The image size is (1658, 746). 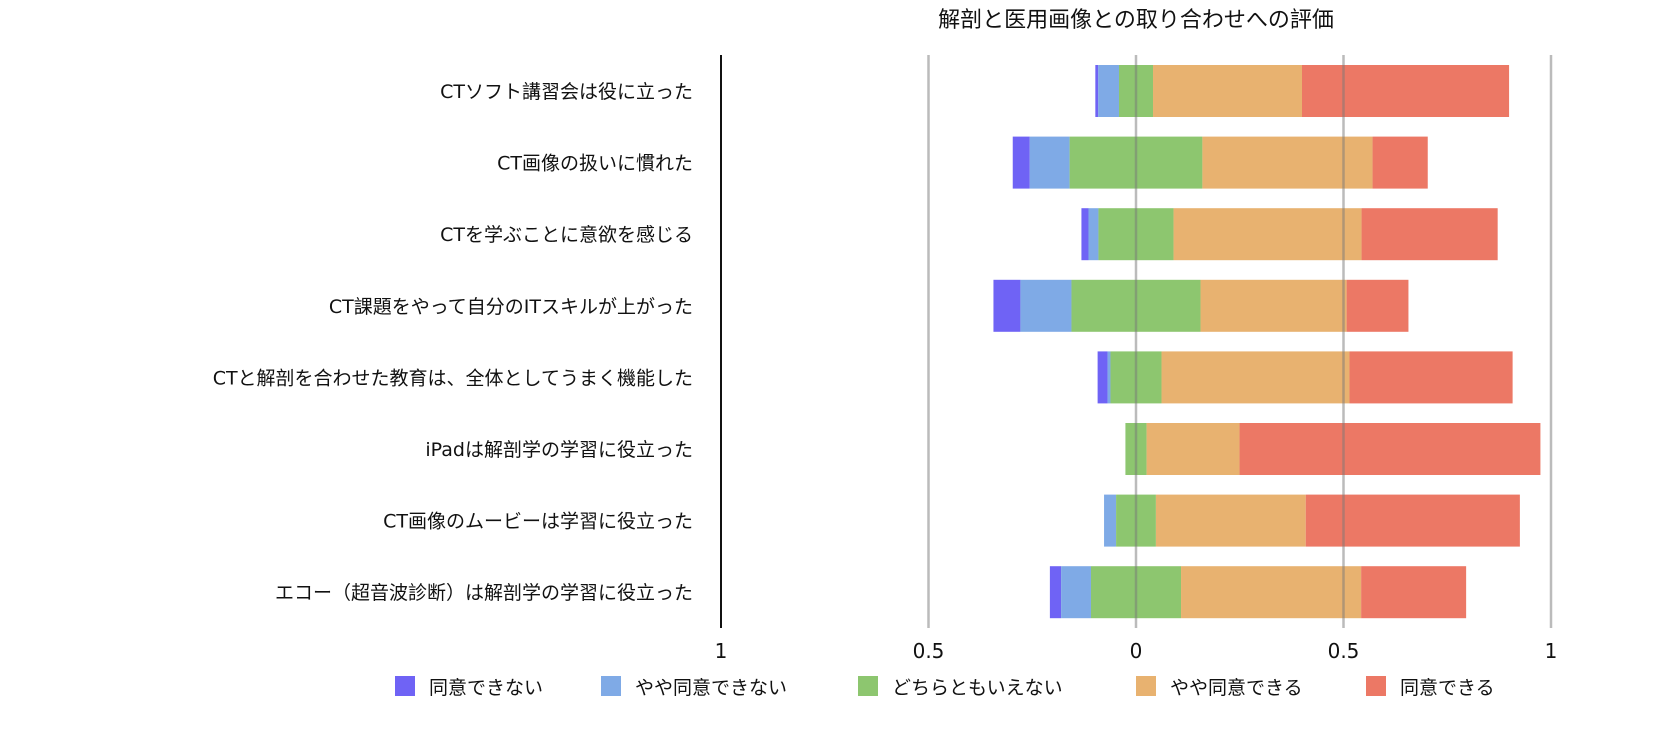 What do you see at coordinates (559, 450) in the screenshot?
I see `category-label: iPadは解剖学の学習に役立った` at bounding box center [559, 450].